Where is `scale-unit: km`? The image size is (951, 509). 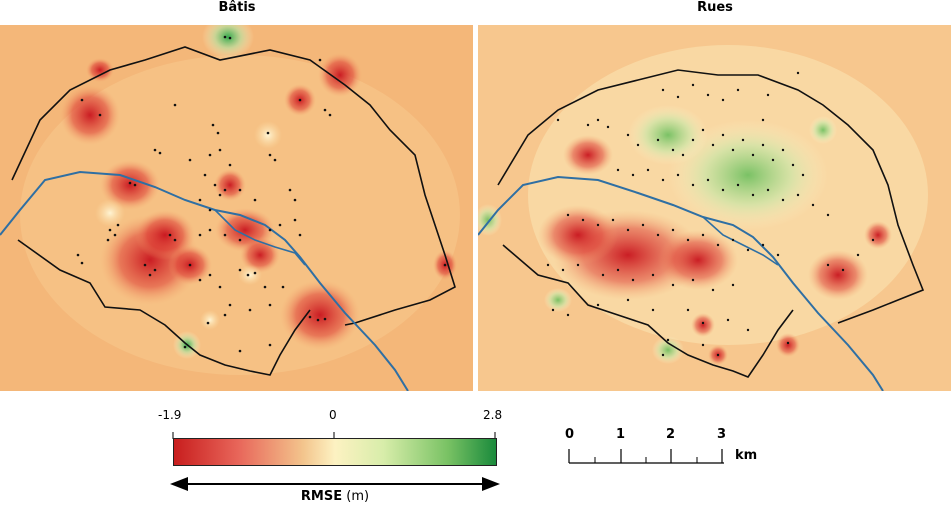
scale-unit: km is located at coordinates (746, 455).